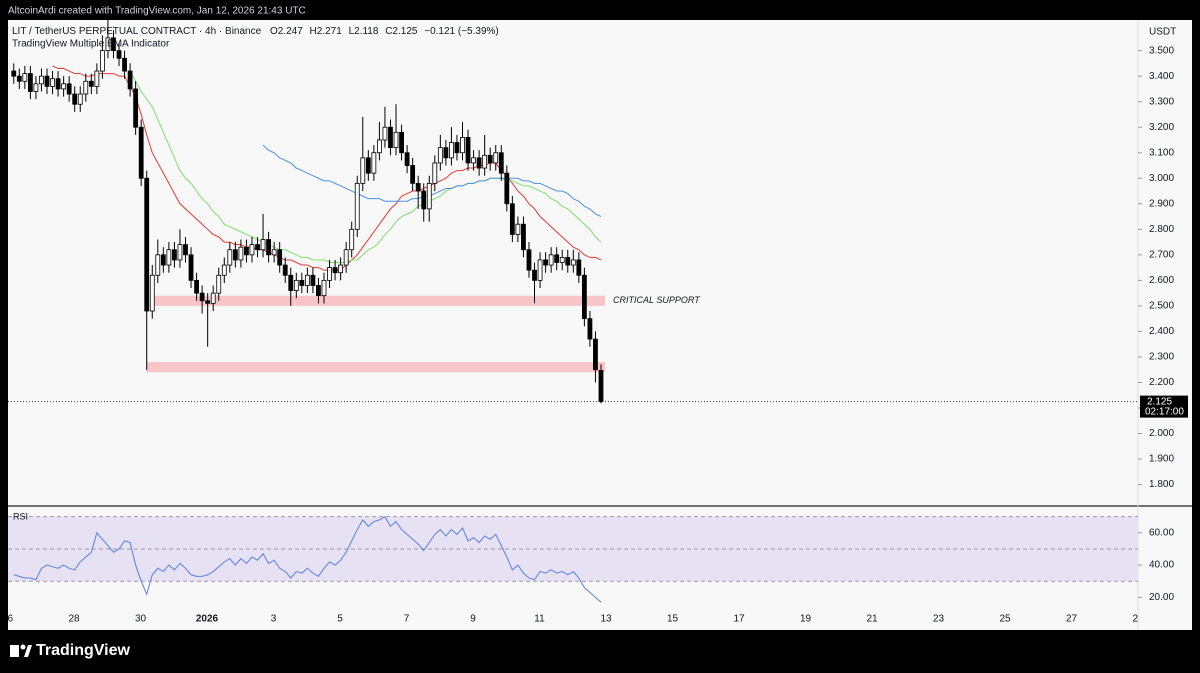 This screenshot has height=673, width=1200. What do you see at coordinates (207, 619) in the screenshot?
I see `x-tick-label: 2026` at bounding box center [207, 619].